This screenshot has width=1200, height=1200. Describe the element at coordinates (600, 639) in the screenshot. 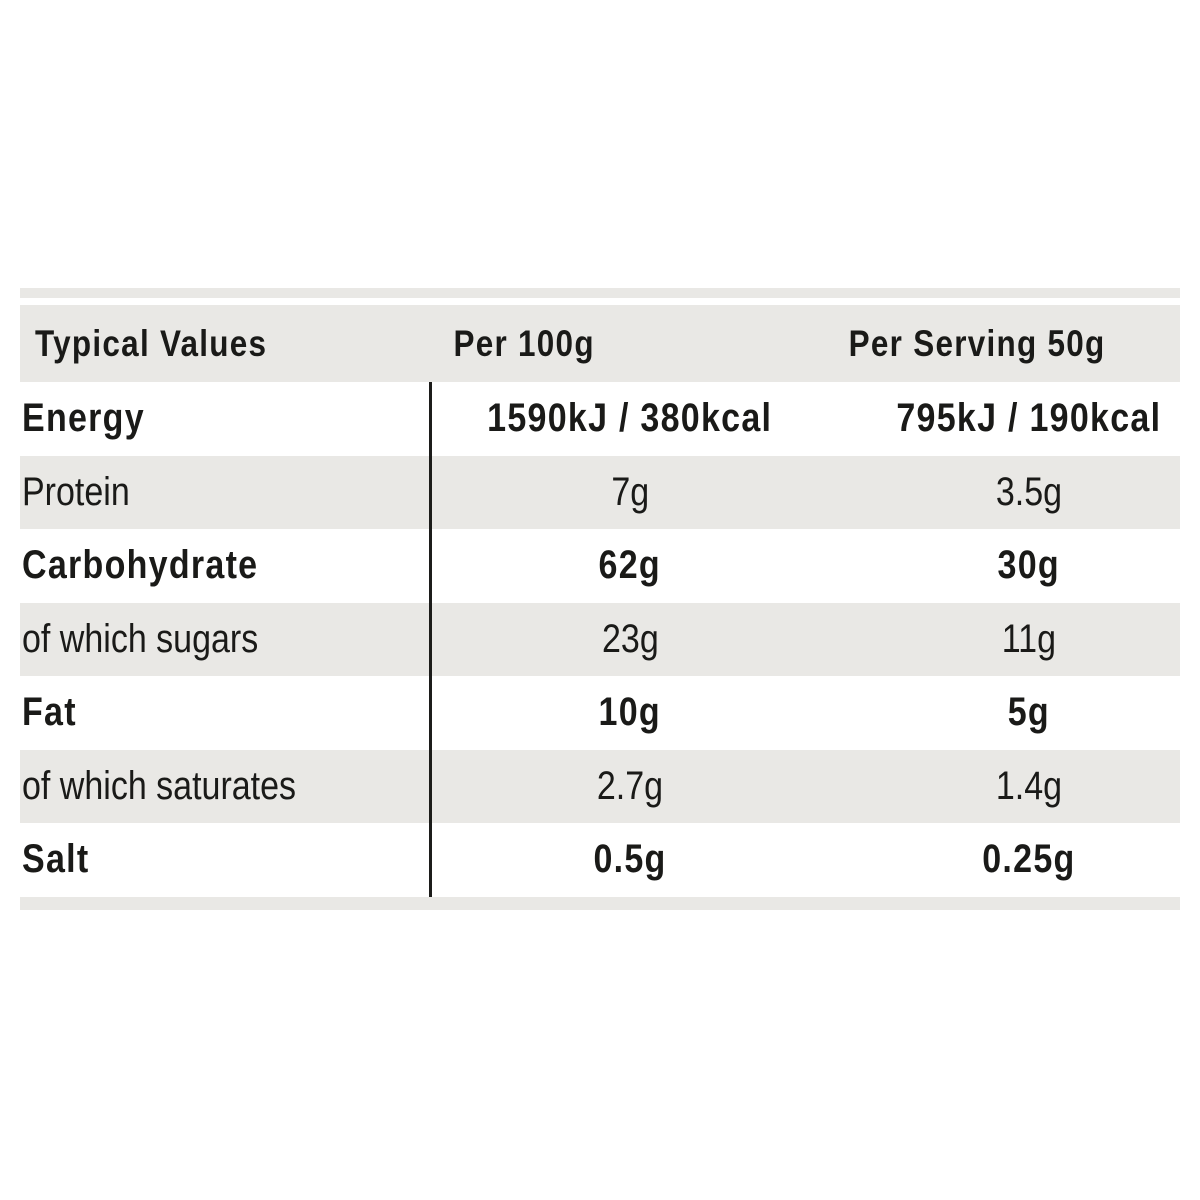

I see `row-of-which-sugars: of which sugars 23g 11g` at that location.